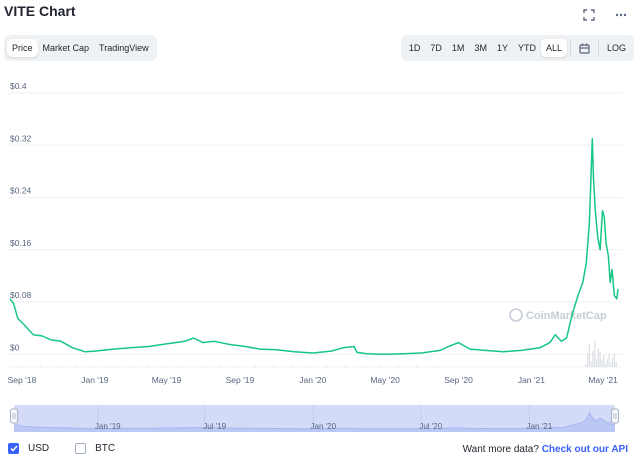  I want to click on navigator-handle-right, so click(615, 416).